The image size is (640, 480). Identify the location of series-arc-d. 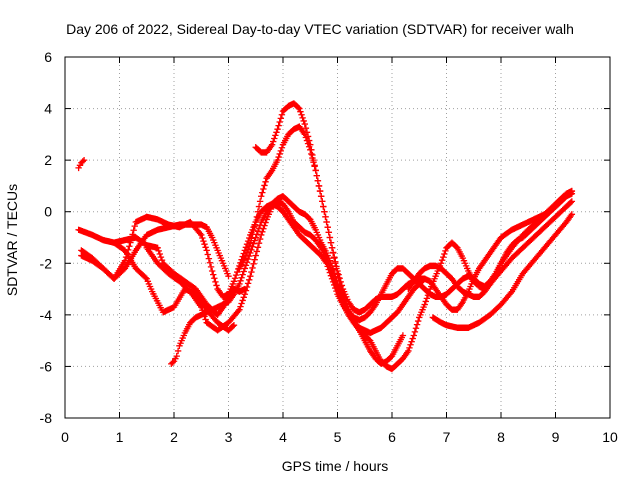
(158, 257).